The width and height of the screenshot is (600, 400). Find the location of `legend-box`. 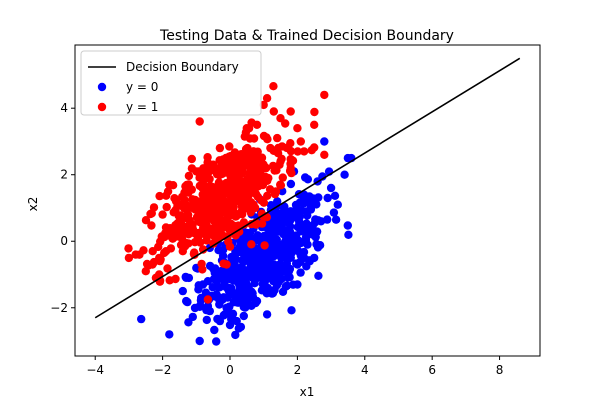

legend-box is located at coordinates (171, 83).